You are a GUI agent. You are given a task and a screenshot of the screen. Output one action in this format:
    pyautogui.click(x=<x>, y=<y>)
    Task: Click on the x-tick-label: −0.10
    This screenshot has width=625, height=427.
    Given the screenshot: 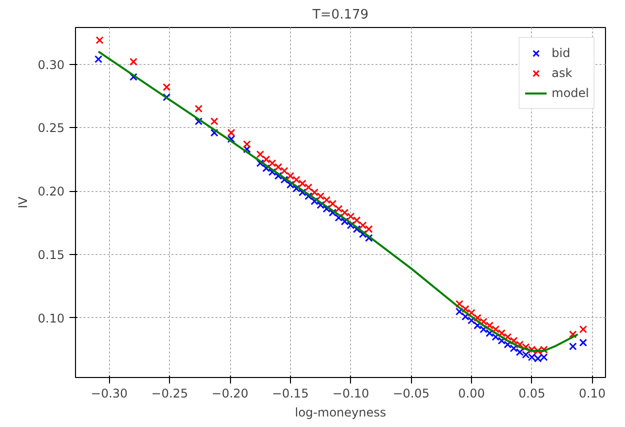 What is the action you would take?
    pyautogui.click(x=351, y=393)
    